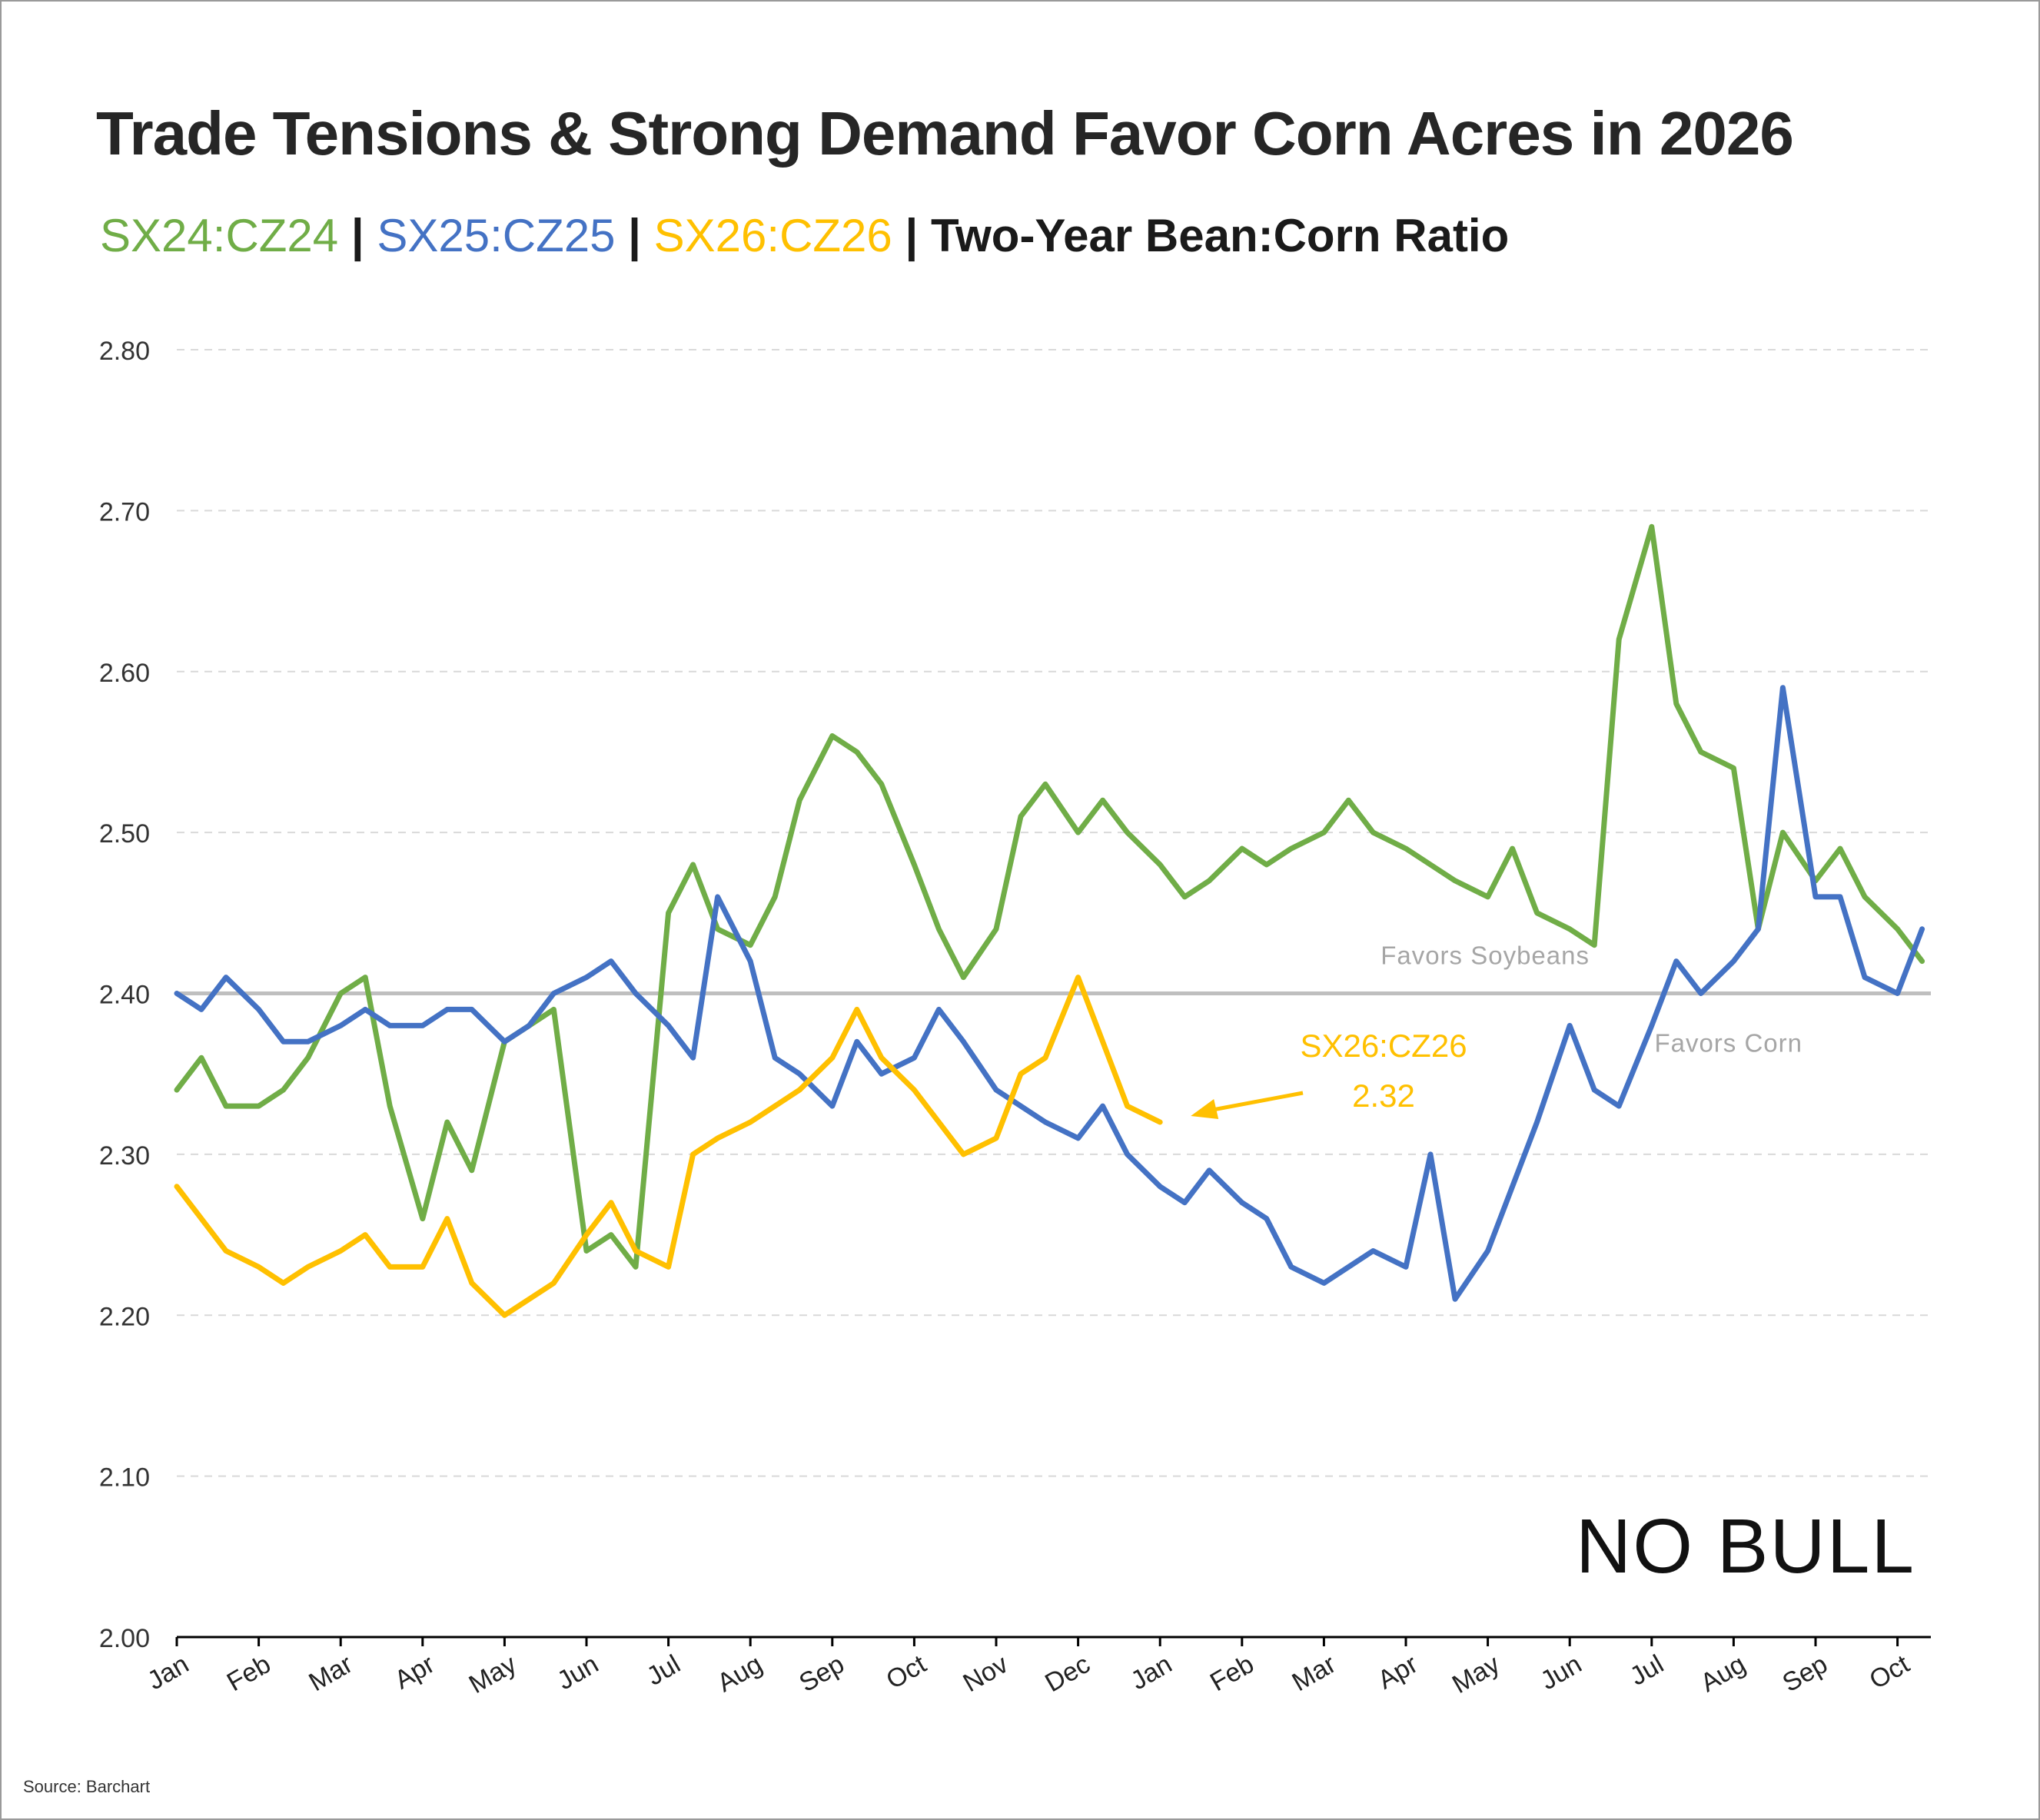 This screenshot has height=1820, width=2040. What do you see at coordinates (124, 1316) in the screenshot?
I see `y-tick-label: 2.20` at bounding box center [124, 1316].